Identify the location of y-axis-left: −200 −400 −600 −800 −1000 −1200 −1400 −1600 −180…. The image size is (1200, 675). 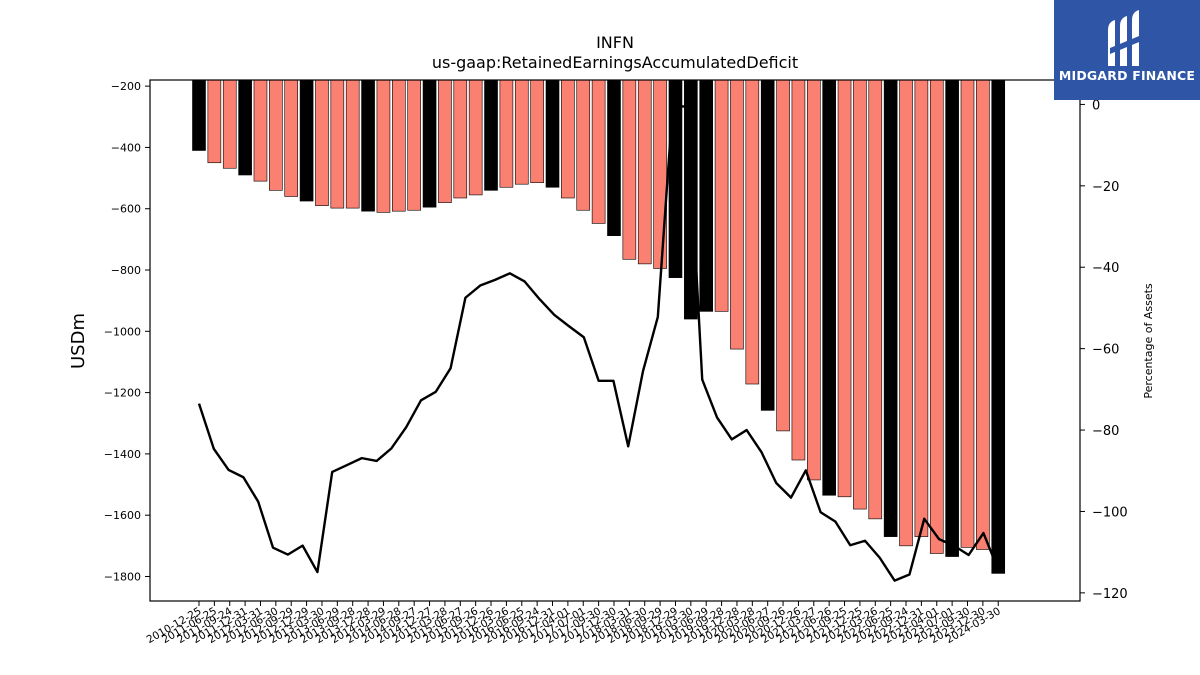
(127, 331).